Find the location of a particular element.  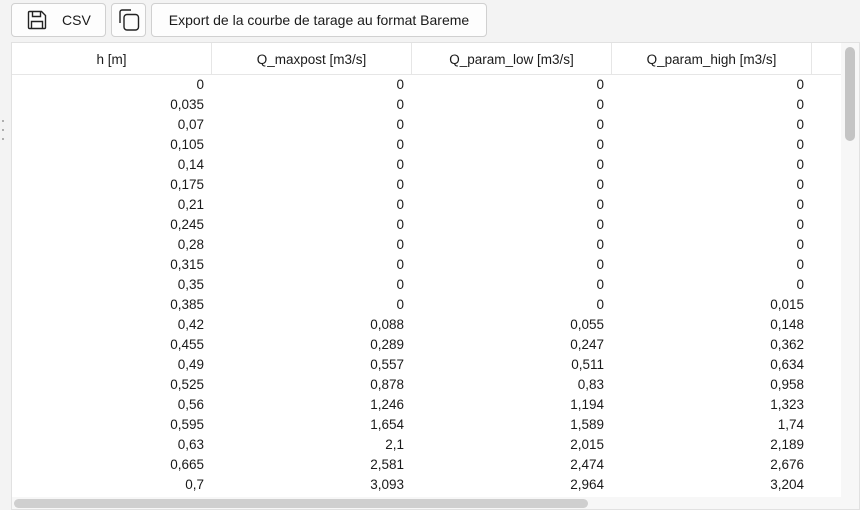

table-cell: 1,323 is located at coordinates (787, 404).